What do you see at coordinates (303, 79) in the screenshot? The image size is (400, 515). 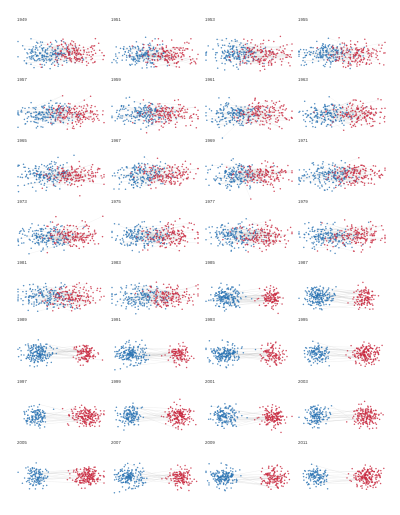 I see `panel-year-label: 1963` at bounding box center [303, 79].